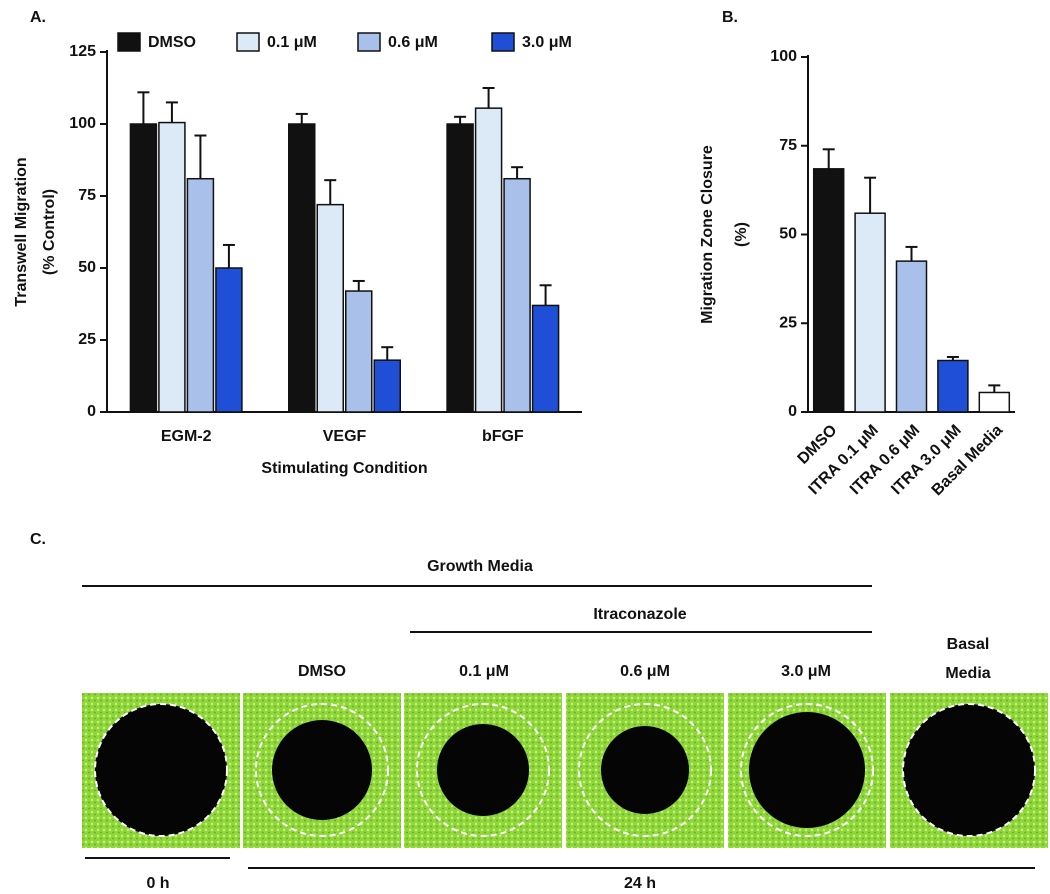 This screenshot has width=1050, height=894. I want to click on column-label: DMSO, so click(322, 671).